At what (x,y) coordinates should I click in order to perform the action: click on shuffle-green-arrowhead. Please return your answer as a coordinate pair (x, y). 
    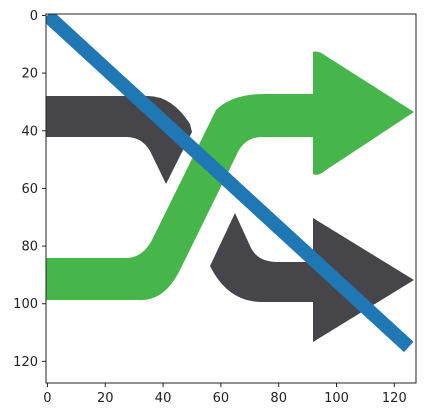
    Looking at the image, I should click on (363, 113).